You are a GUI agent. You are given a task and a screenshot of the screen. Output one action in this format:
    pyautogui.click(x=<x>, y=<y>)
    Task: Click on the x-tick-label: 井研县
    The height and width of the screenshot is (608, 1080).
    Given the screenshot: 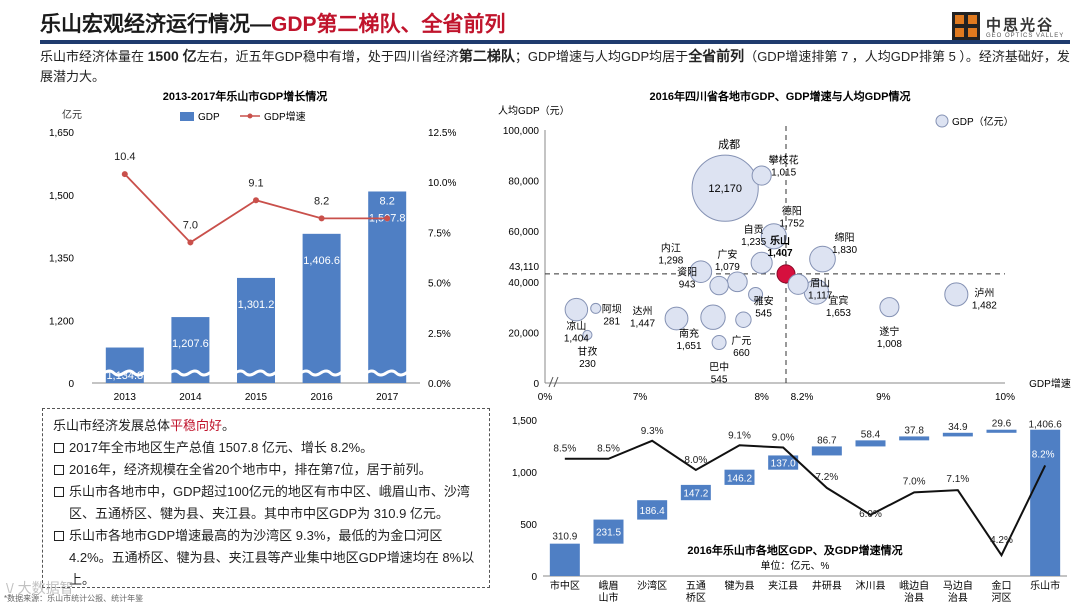 What is the action you would take?
    pyautogui.click(x=827, y=585)
    